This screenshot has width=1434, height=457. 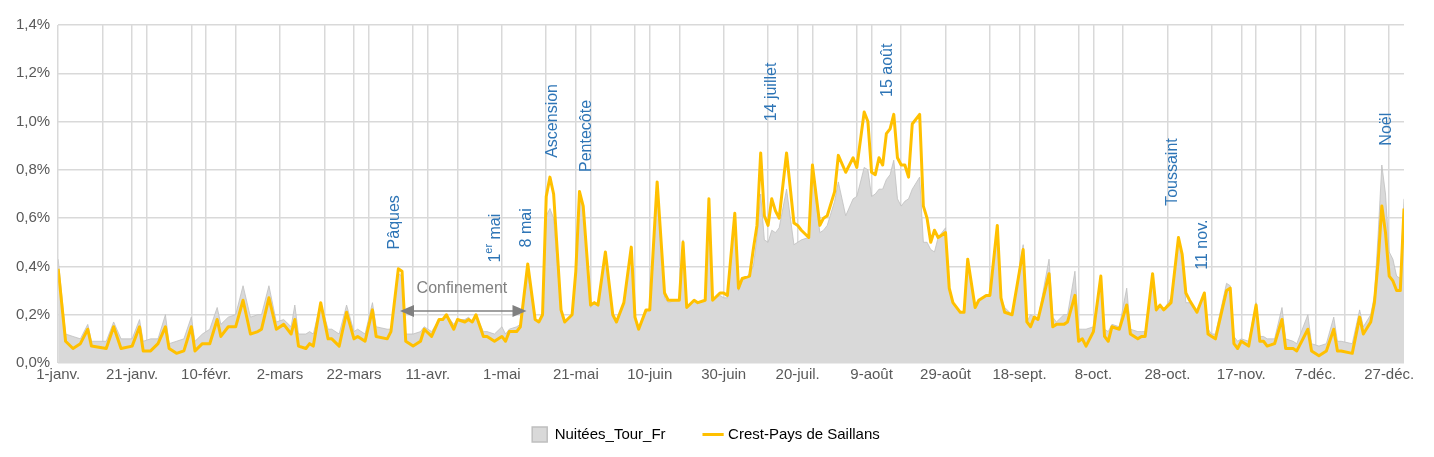 What do you see at coordinates (946, 374) in the screenshot?
I see `x-tick-label: 29-août` at bounding box center [946, 374].